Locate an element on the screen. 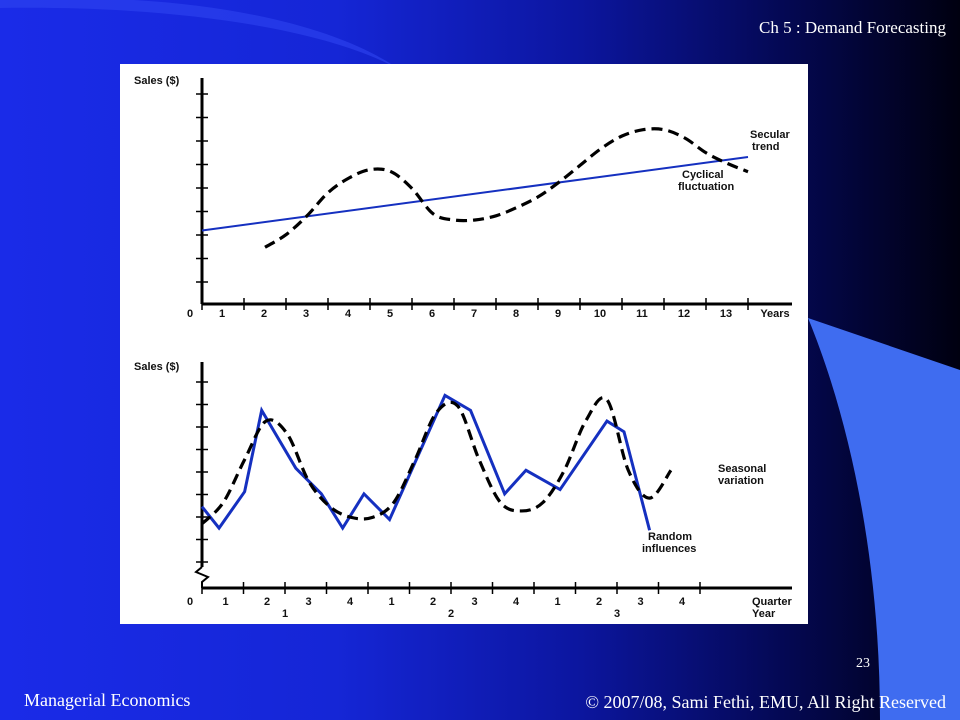 This screenshot has height=720, width=960. cyclical-fluctuation-line is located at coordinates (506, 188).